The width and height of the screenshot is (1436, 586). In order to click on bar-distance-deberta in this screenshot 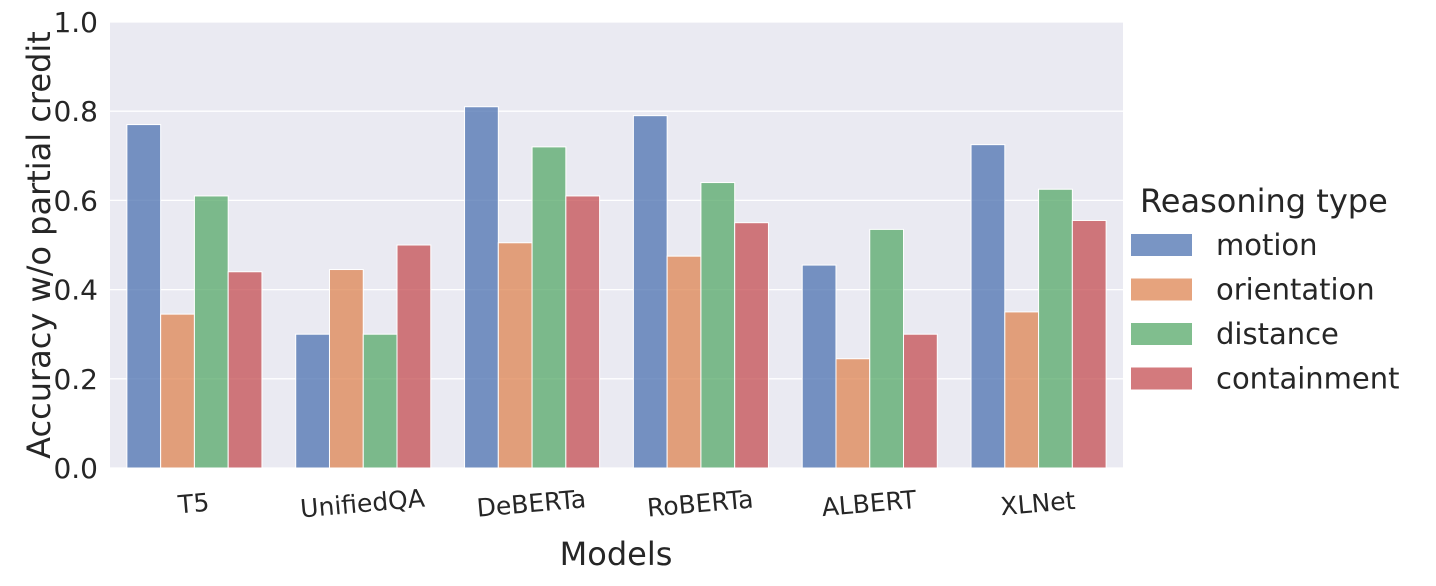, I will do `click(549, 307)`.